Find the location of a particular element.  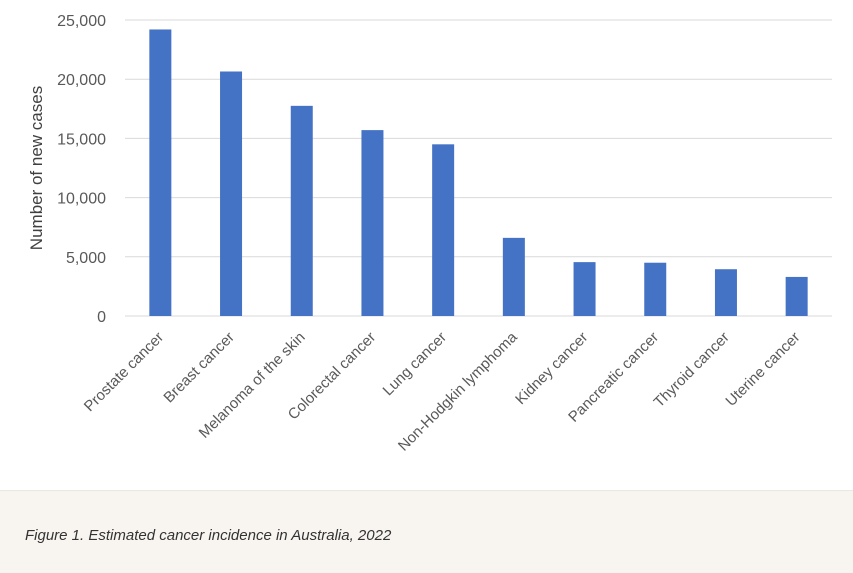

x-tick-label: Lung cancer is located at coordinates (415, 364).